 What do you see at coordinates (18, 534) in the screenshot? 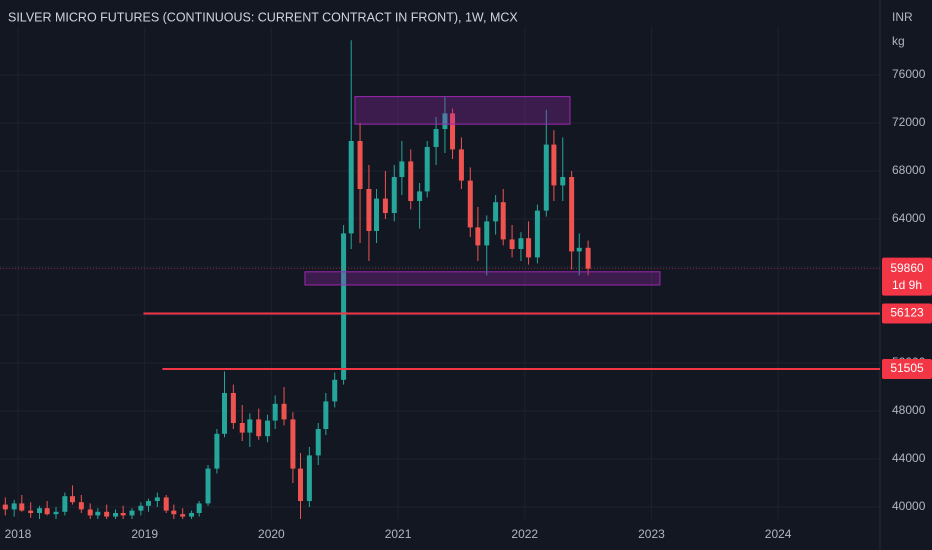
I see `x-tick-label: 2018` at bounding box center [18, 534].